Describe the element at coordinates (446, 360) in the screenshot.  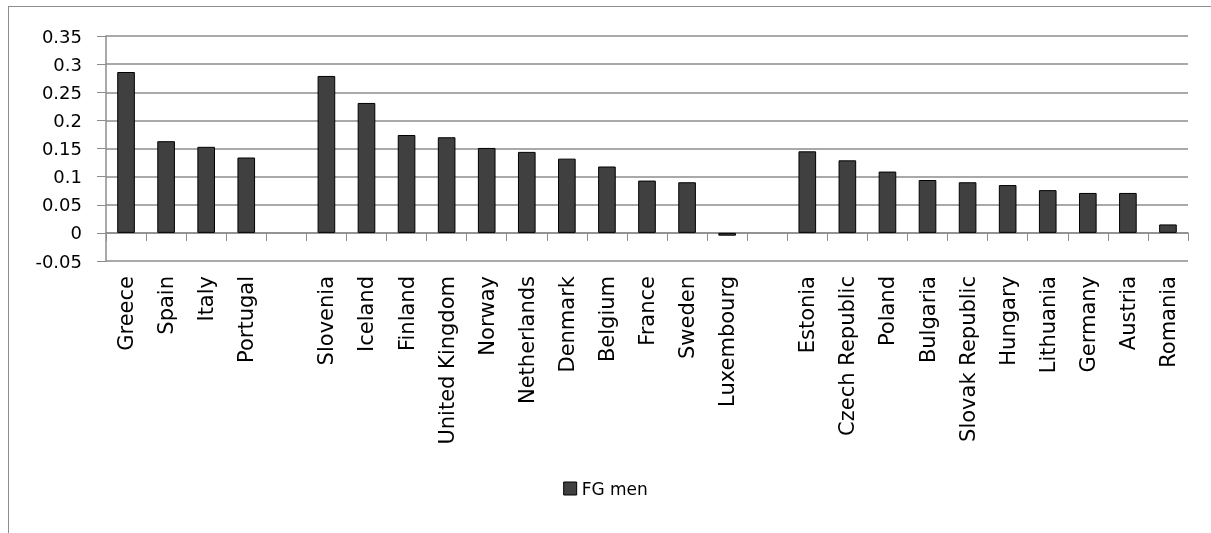
I see `x-tick-label: United Kingdom` at that location.